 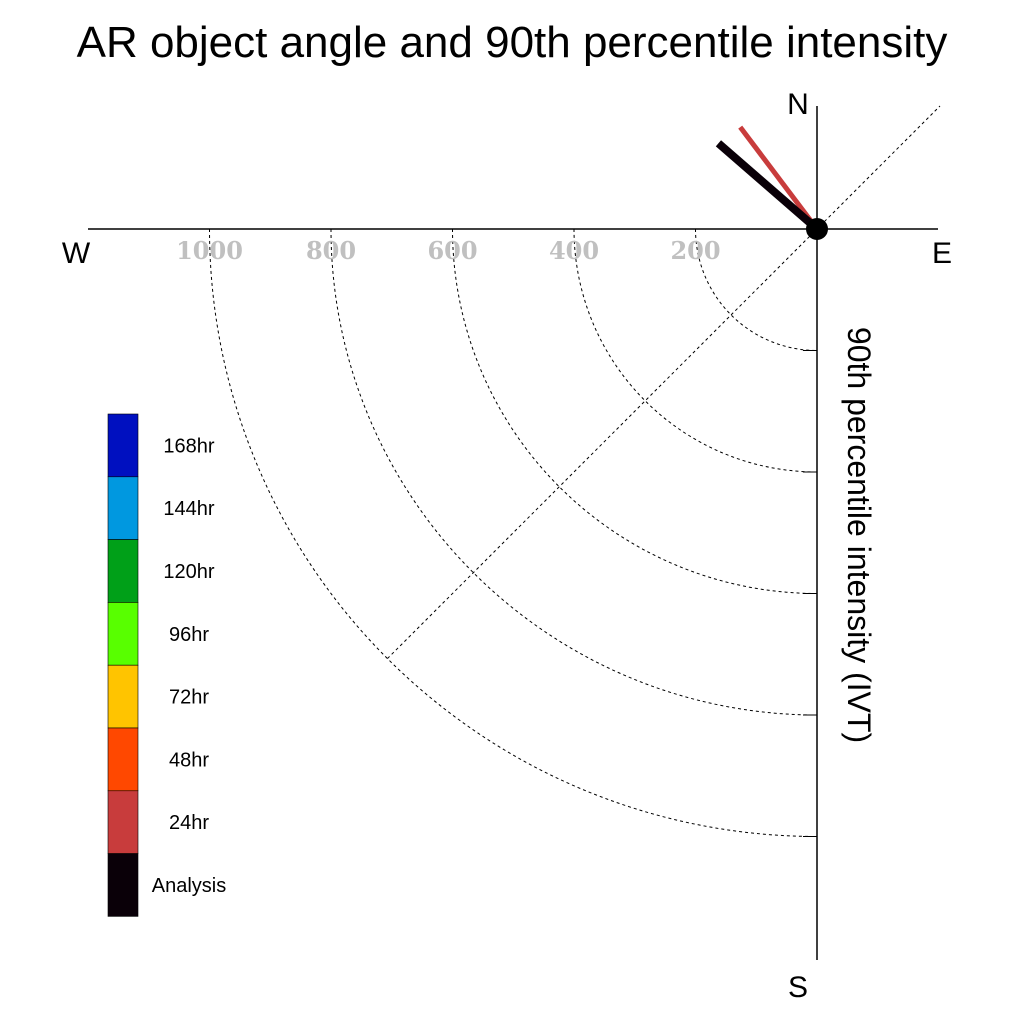 What do you see at coordinates (942, 253) in the screenshot?
I see `compass-east: E` at bounding box center [942, 253].